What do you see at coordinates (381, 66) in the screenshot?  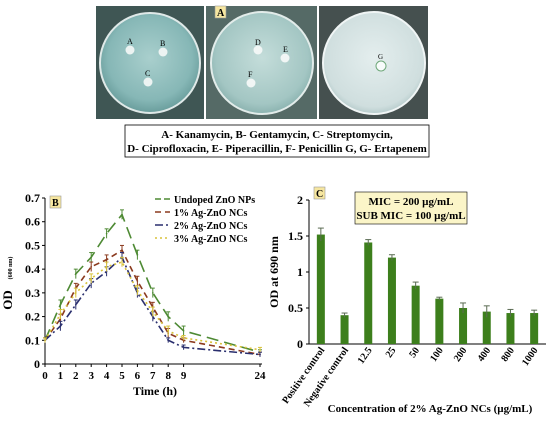 I see `disc-g` at bounding box center [381, 66].